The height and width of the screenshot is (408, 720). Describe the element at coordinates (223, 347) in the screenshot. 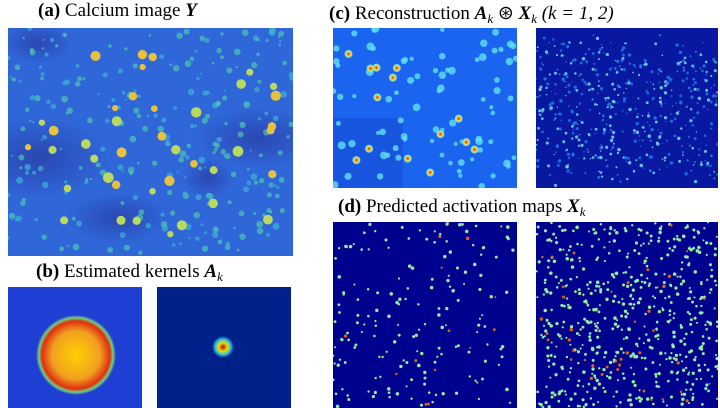

I see `kernel` at that location.